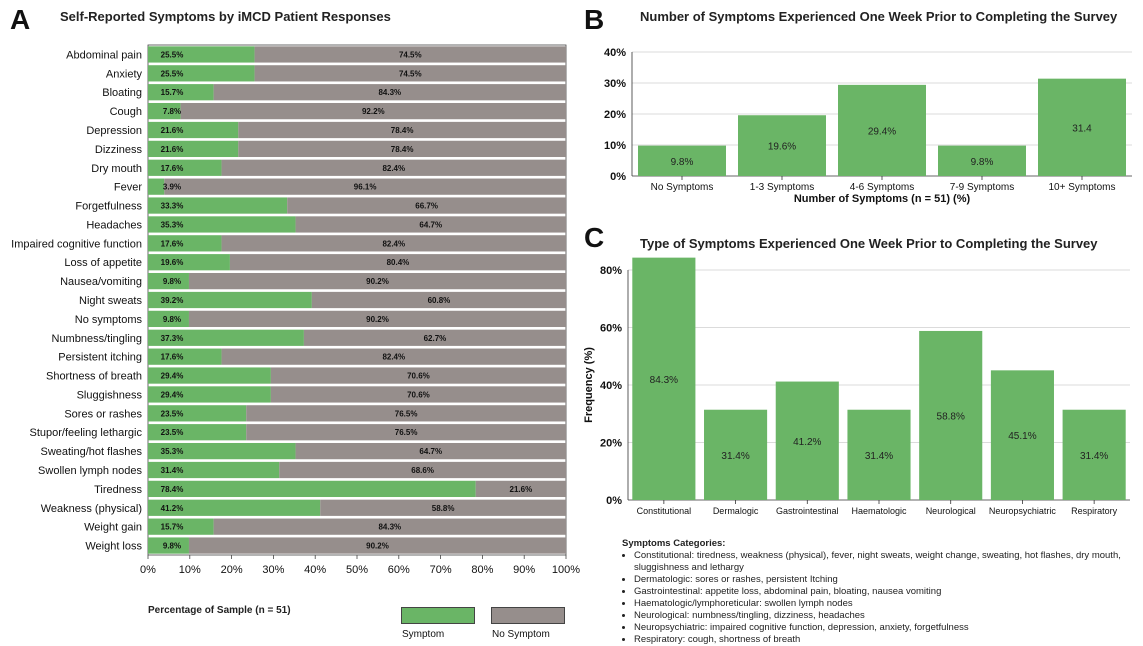  Describe the element at coordinates (594, 19) in the screenshot. I see `panel-b-letter: B` at that location.